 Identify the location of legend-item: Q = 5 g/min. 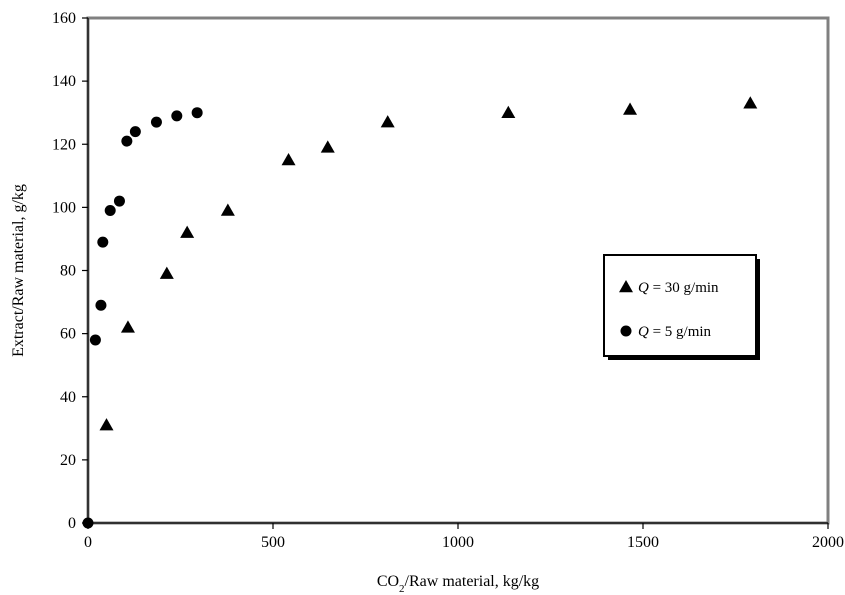
(666, 332).